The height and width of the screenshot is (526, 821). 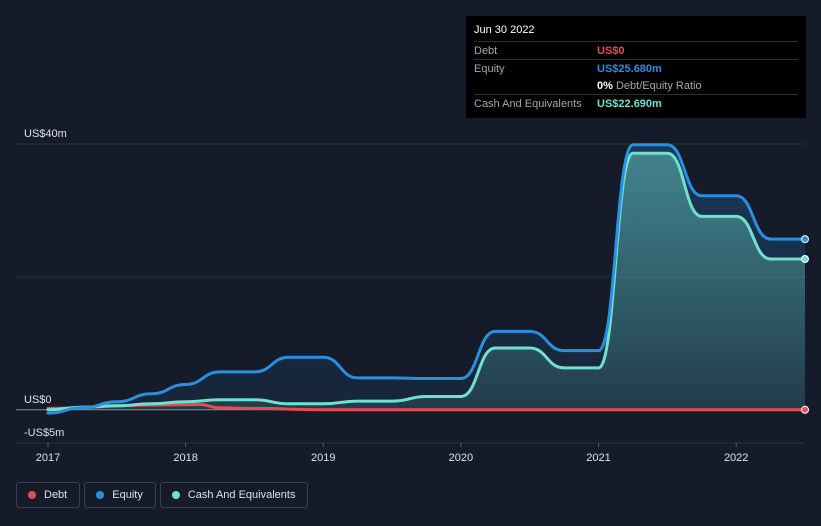 I want to click on debt-end-marker, so click(x=805, y=409).